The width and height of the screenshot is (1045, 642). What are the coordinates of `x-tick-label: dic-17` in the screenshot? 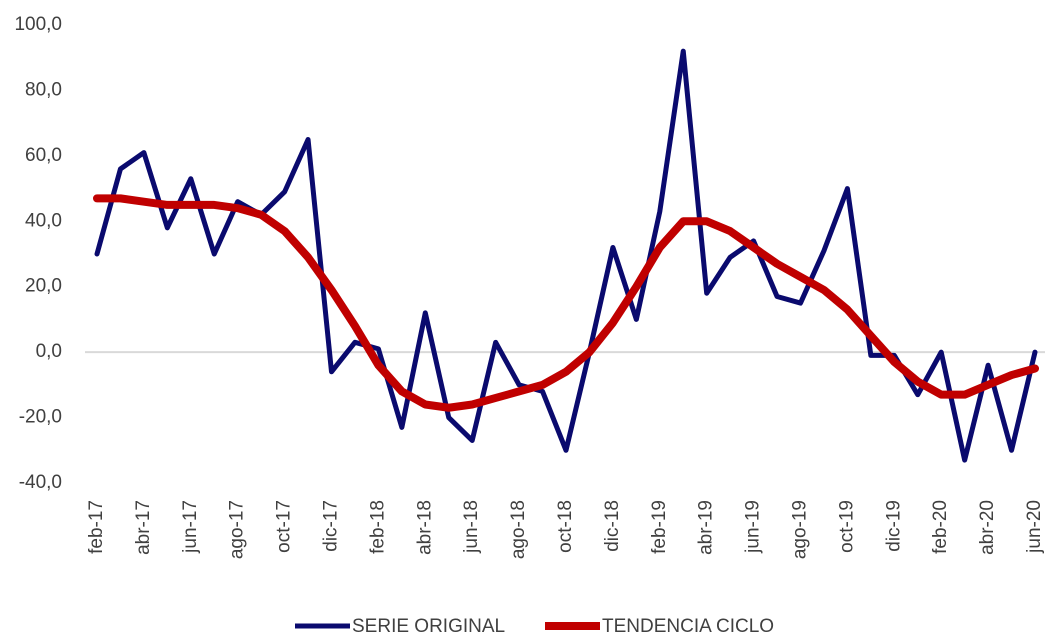 It's located at (331, 526).